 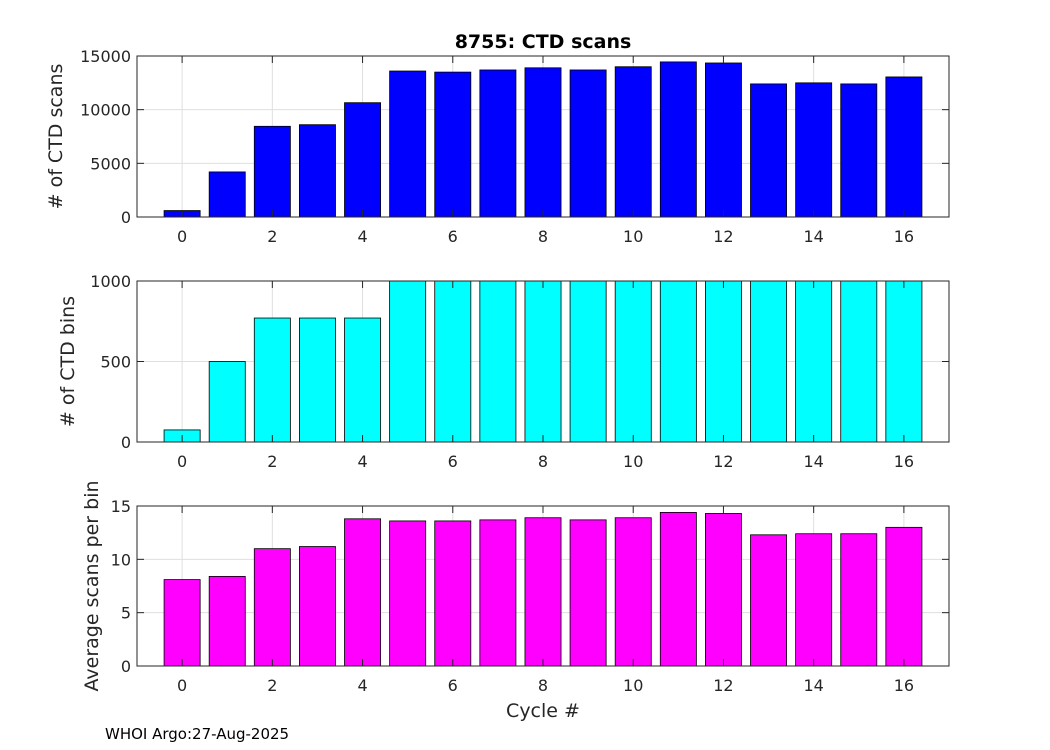 I want to click on y-tick-label: 15000, so click(x=105, y=56).